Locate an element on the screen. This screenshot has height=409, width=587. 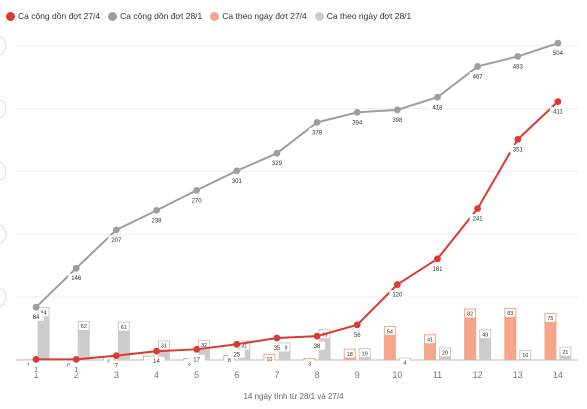
bar-value-label: 32 is located at coordinates (204, 346).